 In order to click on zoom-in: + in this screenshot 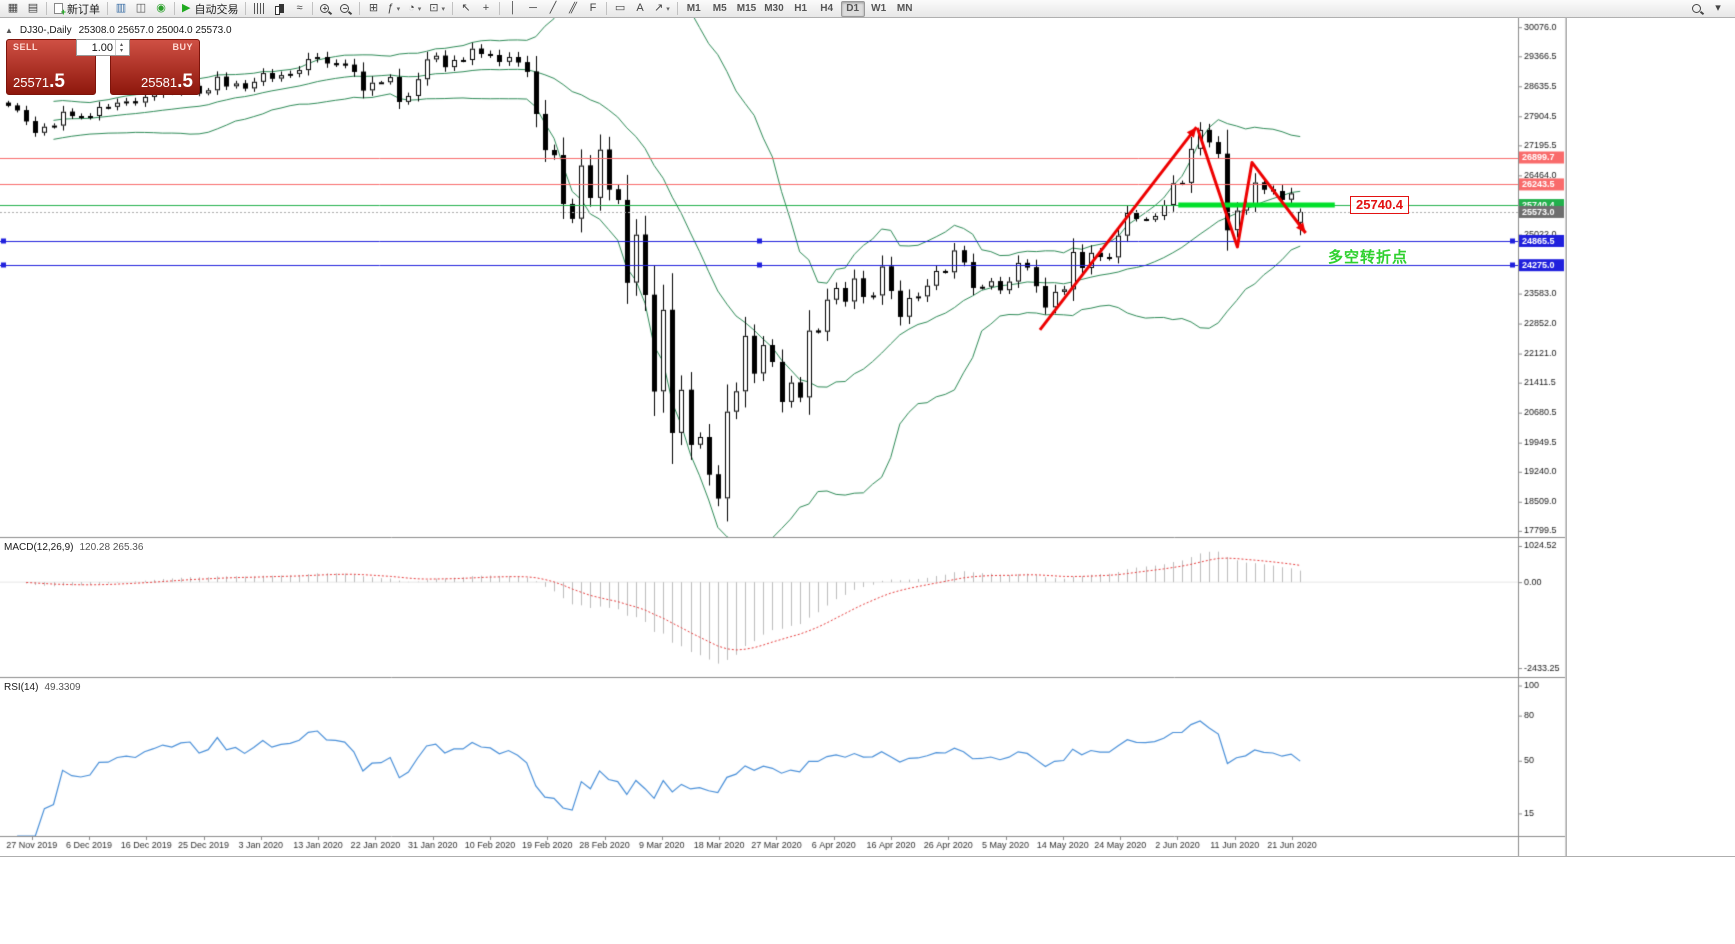, I will do `click(326, 9)`.